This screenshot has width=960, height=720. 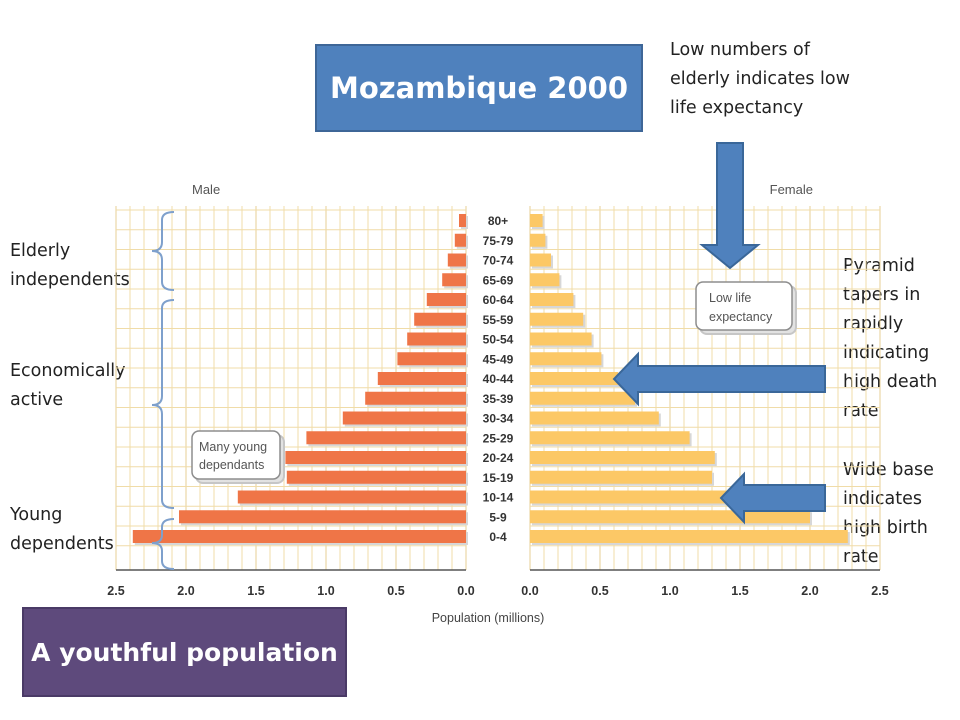 What do you see at coordinates (741, 317) in the screenshot?
I see `callout-text: expectancy` at bounding box center [741, 317].